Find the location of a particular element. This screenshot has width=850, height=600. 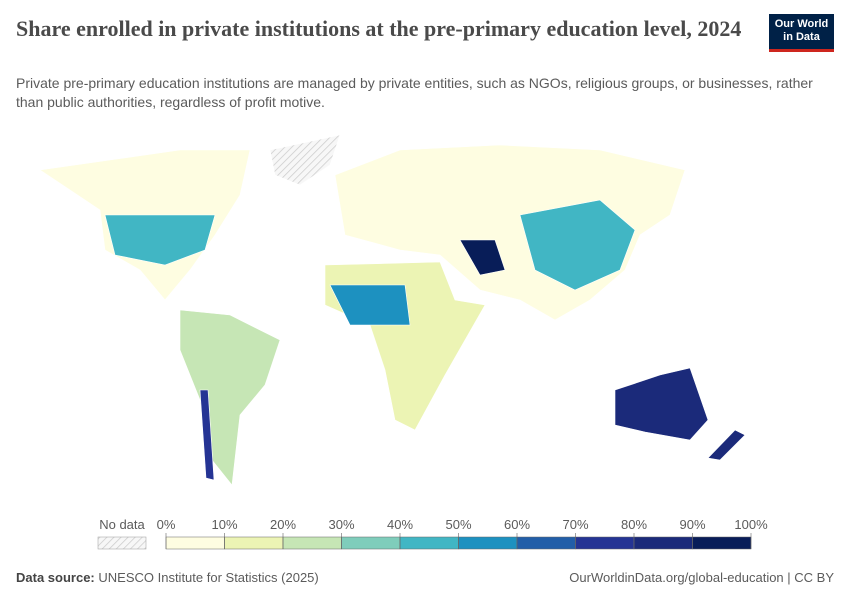

source-label: Data source: is located at coordinates (55, 577).